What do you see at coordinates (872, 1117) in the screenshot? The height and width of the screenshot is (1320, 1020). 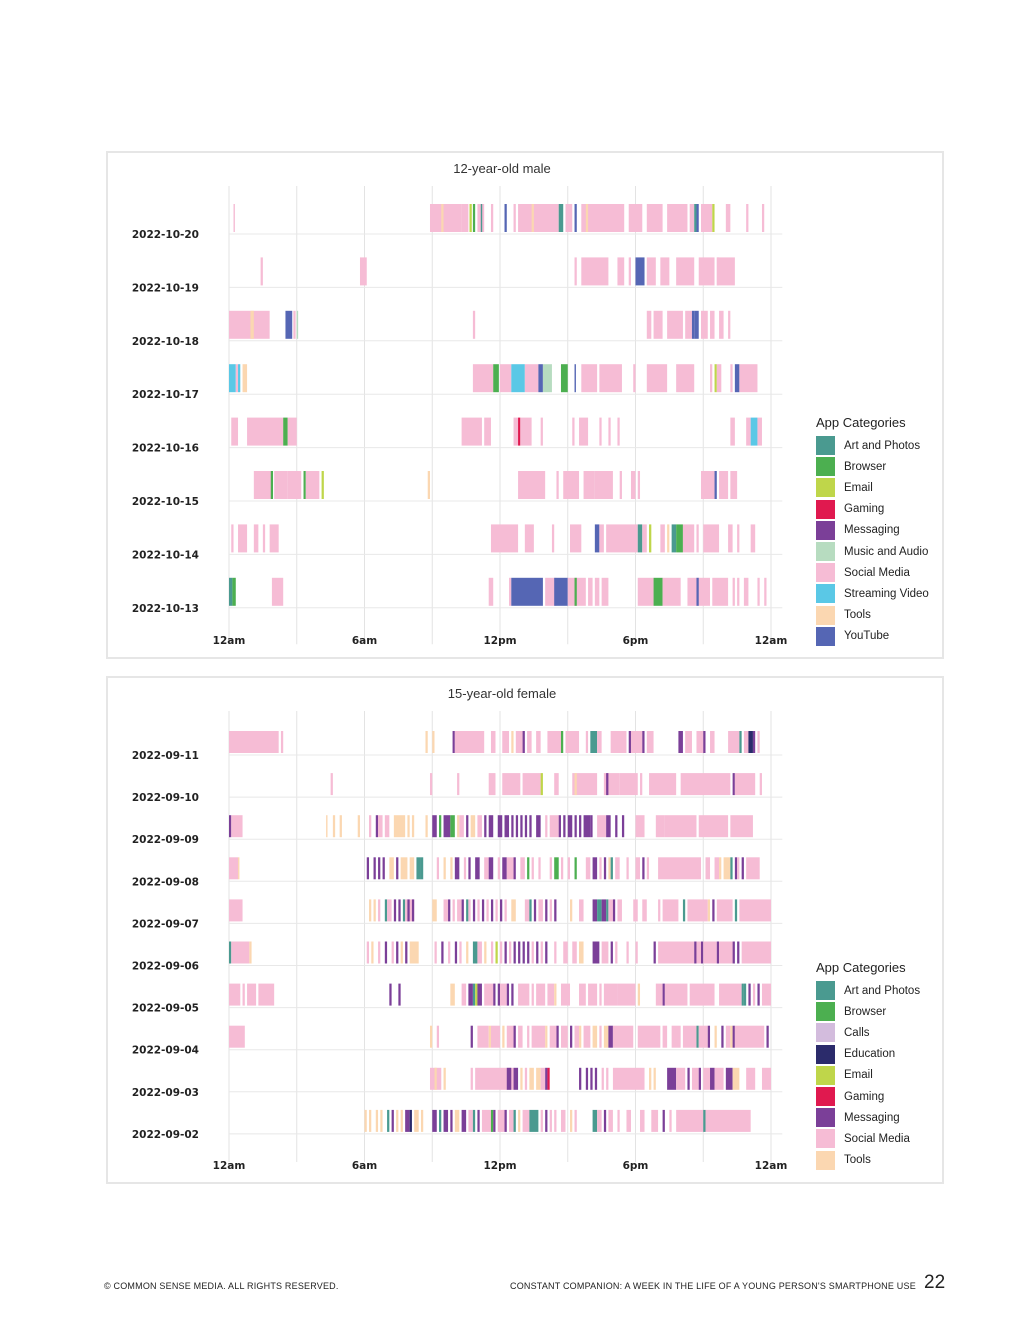 I see `legend-label: Messaging` at bounding box center [872, 1117].